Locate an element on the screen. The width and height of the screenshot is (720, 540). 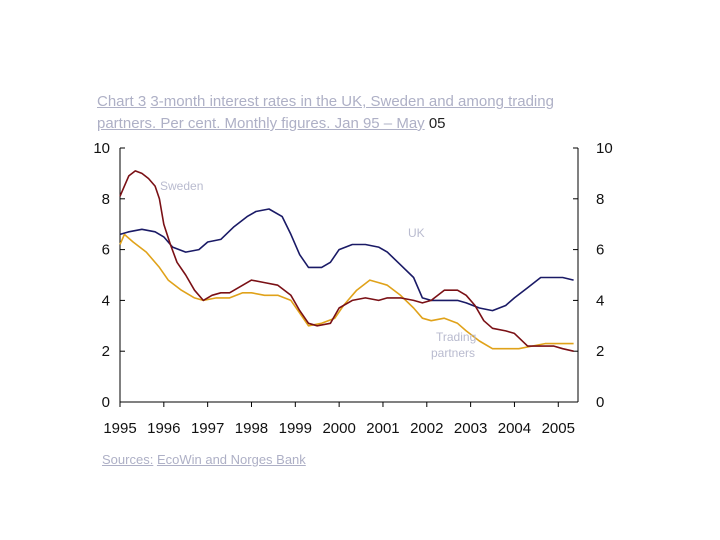
series-label-trading-partners: Trading is located at coordinates (456, 337).